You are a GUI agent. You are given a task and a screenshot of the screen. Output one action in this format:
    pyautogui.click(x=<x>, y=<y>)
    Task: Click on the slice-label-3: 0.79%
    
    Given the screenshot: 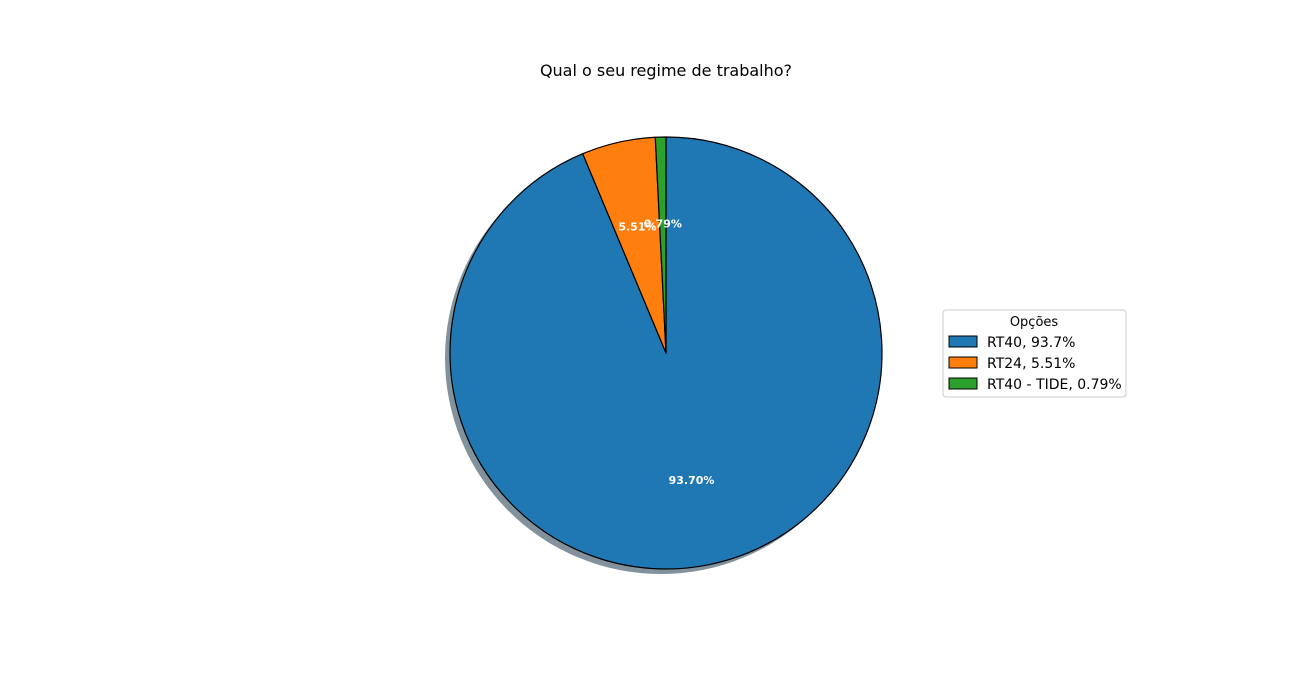 What is the action you would take?
    pyautogui.click(x=663, y=223)
    